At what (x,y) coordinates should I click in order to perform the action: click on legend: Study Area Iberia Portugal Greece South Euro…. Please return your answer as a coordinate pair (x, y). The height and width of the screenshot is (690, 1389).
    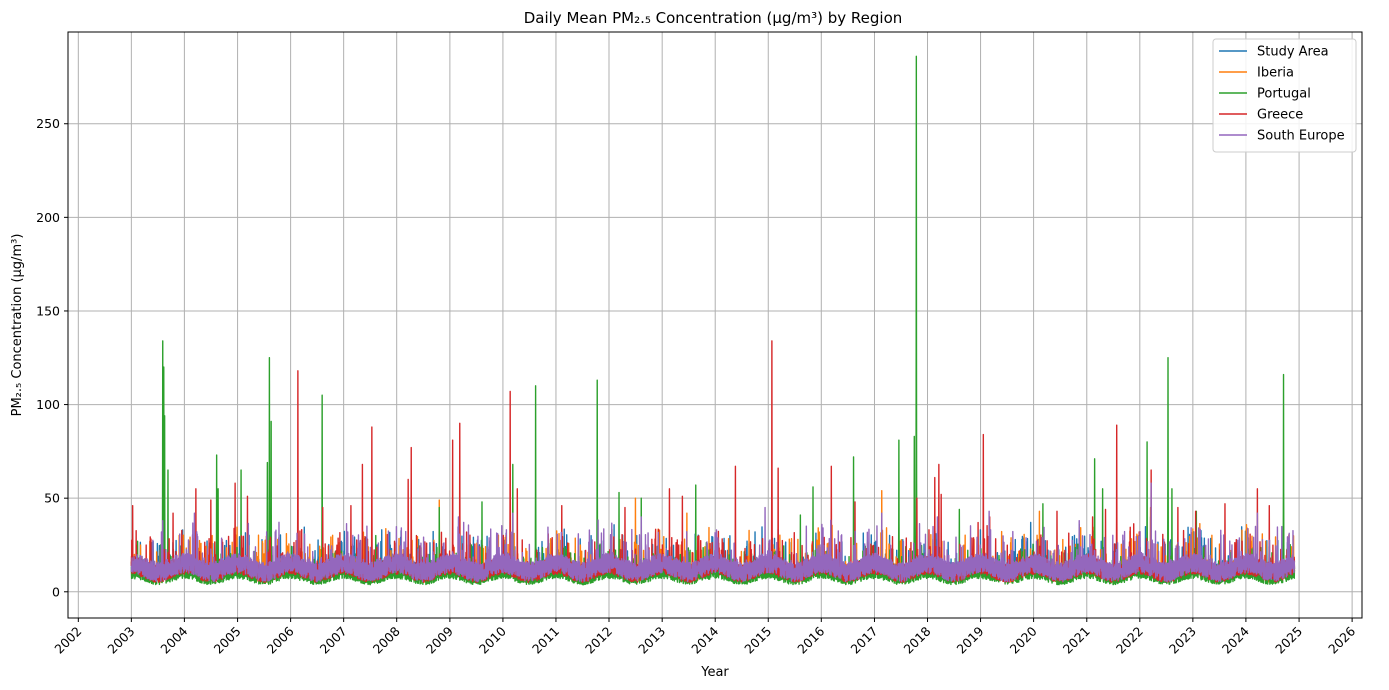
    Looking at the image, I should click on (1284, 95).